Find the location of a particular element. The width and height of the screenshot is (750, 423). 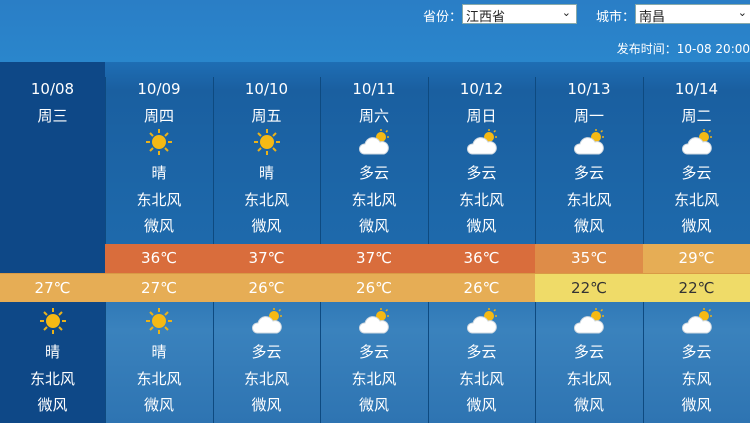

day-column: 10/13 周一 多云 东北风 微风 35℃ 22℃ 多云 东北风 微风 is located at coordinates (589, 242).